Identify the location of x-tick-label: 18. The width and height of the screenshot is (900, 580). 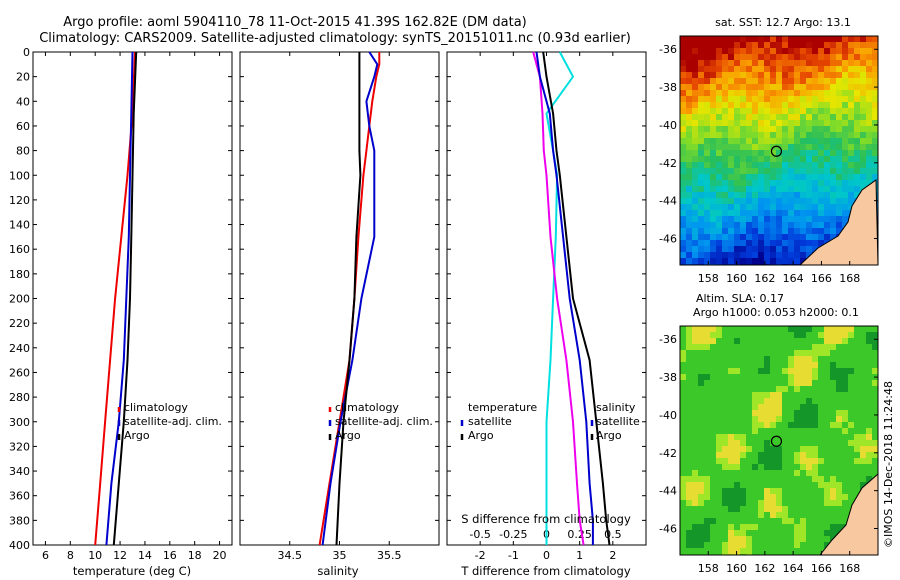
(195, 555).